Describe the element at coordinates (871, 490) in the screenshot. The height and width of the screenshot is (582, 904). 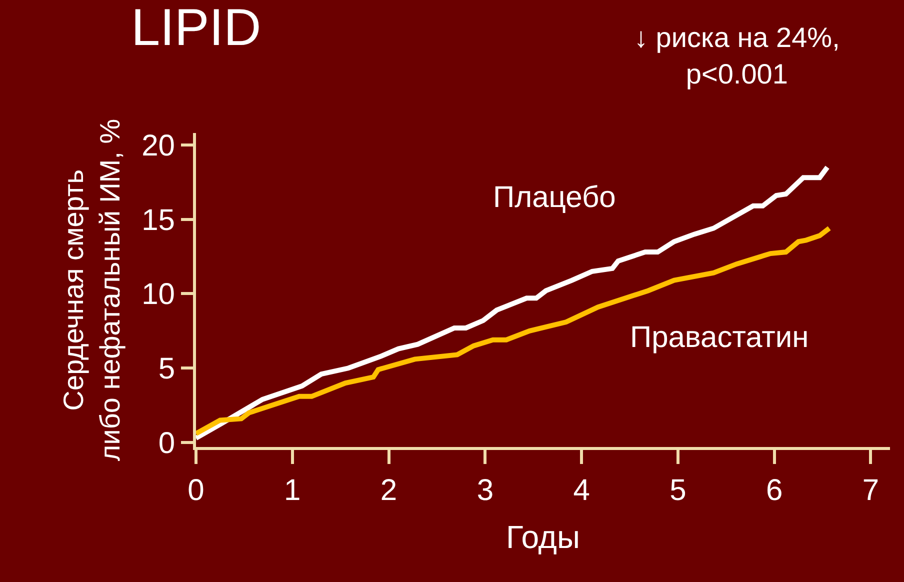
I see `x-tick-label: 7` at that location.